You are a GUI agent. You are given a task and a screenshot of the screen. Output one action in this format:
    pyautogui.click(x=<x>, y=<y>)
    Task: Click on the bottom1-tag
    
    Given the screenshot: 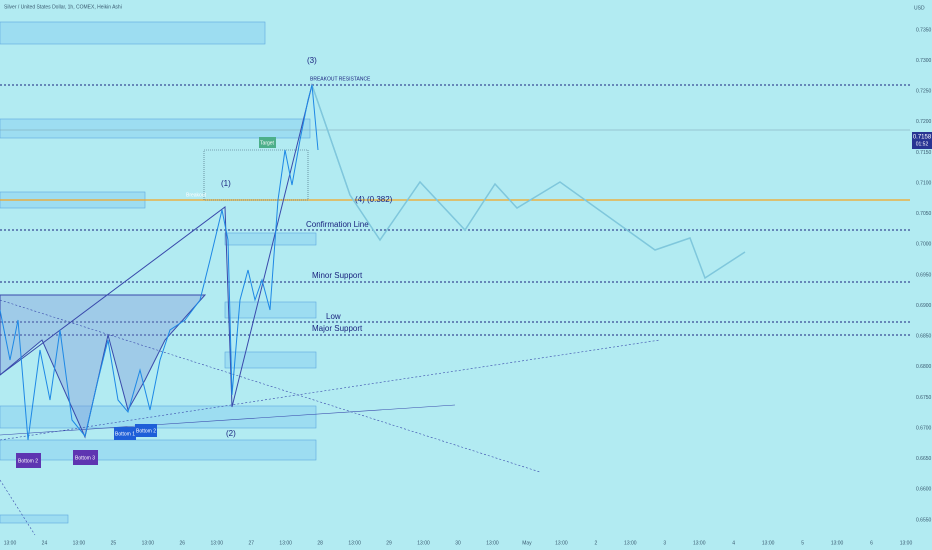 What is the action you would take?
    pyautogui.click(x=125, y=433)
    